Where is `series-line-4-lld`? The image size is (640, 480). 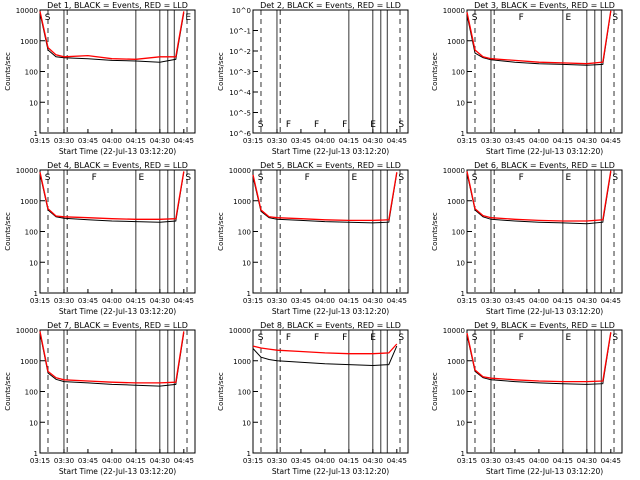 series-line-4-lld is located at coordinates (112, 195).